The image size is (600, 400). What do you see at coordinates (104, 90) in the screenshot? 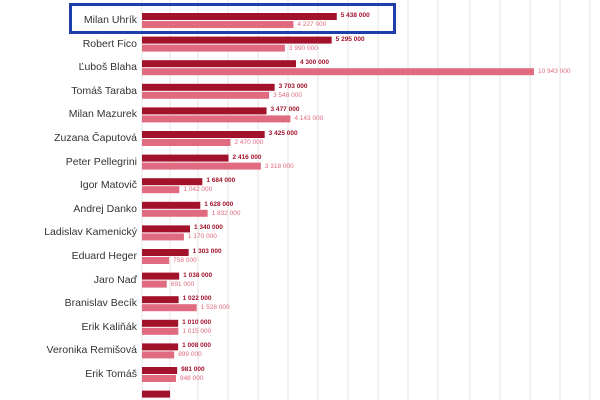
I see `category-label: Tomáš Taraba` at bounding box center [104, 90].